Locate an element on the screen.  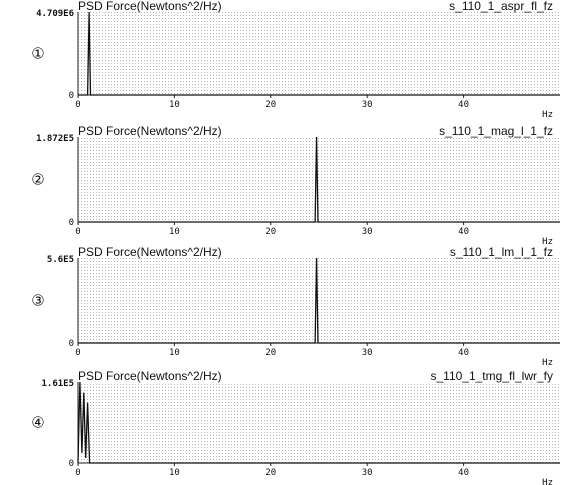
y-max-label: 1.872E5 is located at coordinates (55, 139).